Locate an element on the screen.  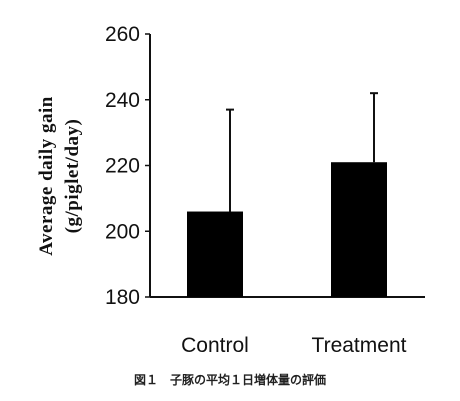
x-tick-label: Control is located at coordinates (215, 345).